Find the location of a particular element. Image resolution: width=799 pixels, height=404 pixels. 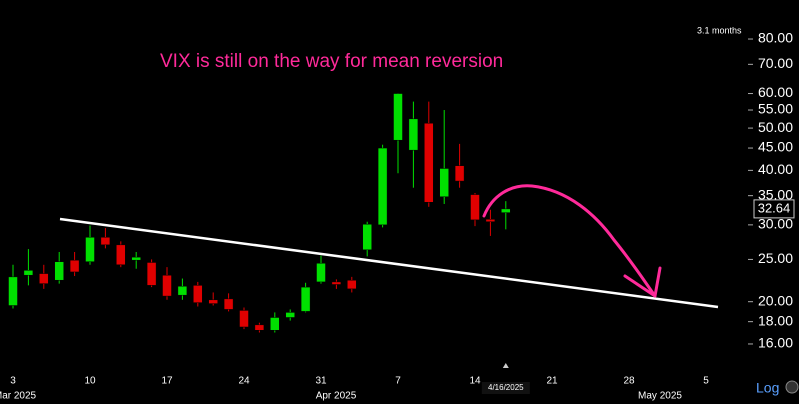

y-tick-label: 35.00 is located at coordinates (775, 194).